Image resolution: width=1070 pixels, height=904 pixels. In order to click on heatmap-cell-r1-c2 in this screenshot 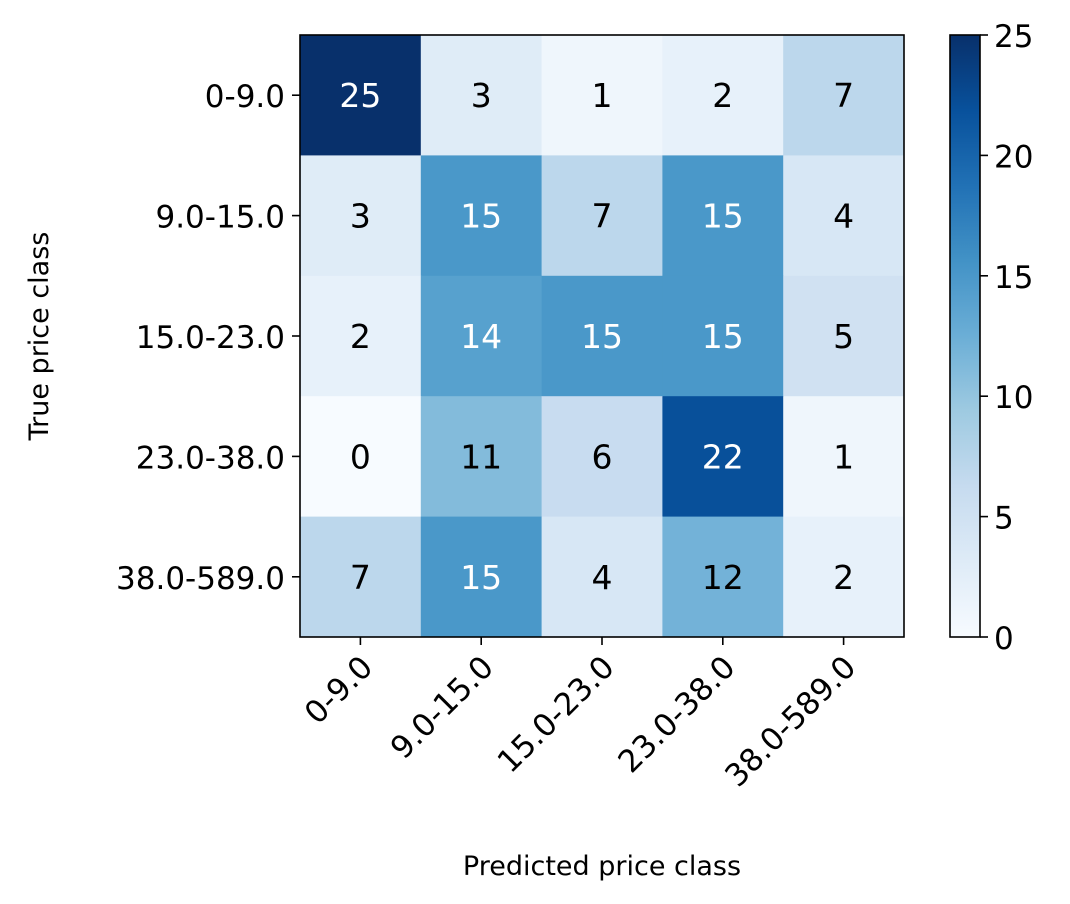, I will do `click(602, 216)`.